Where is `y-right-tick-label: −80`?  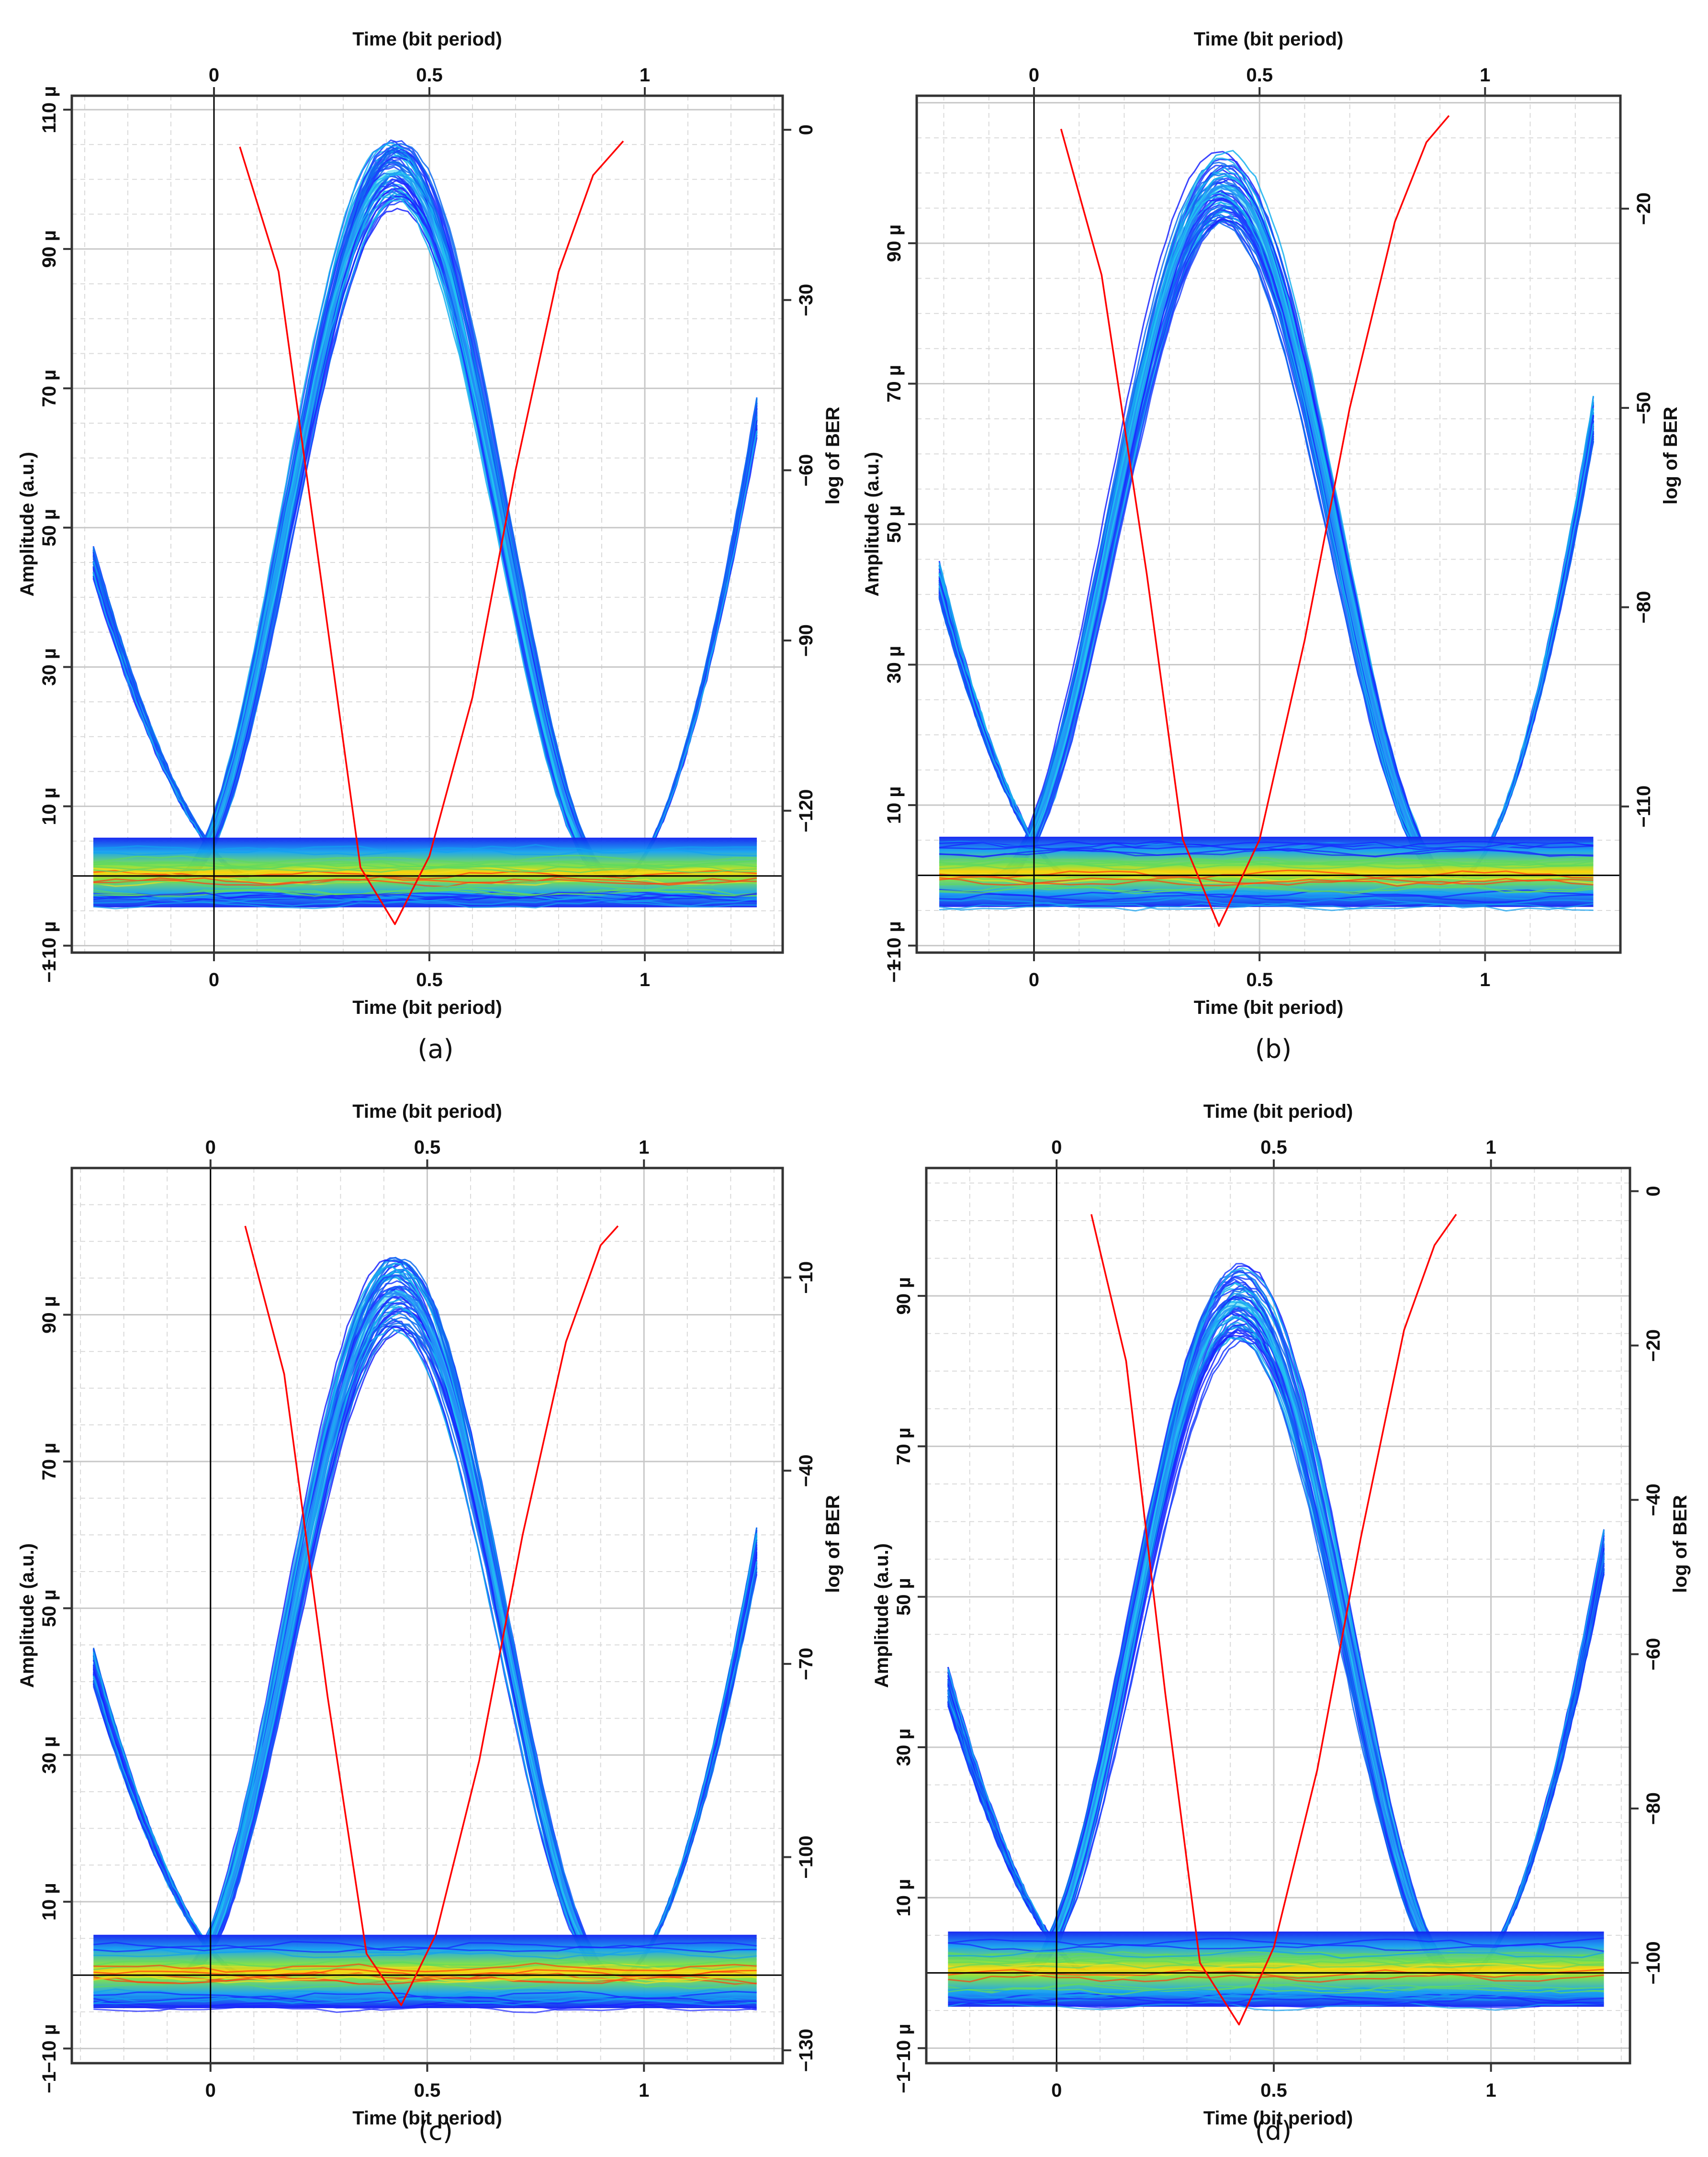 y-right-tick-label: −80 is located at coordinates (1644, 607).